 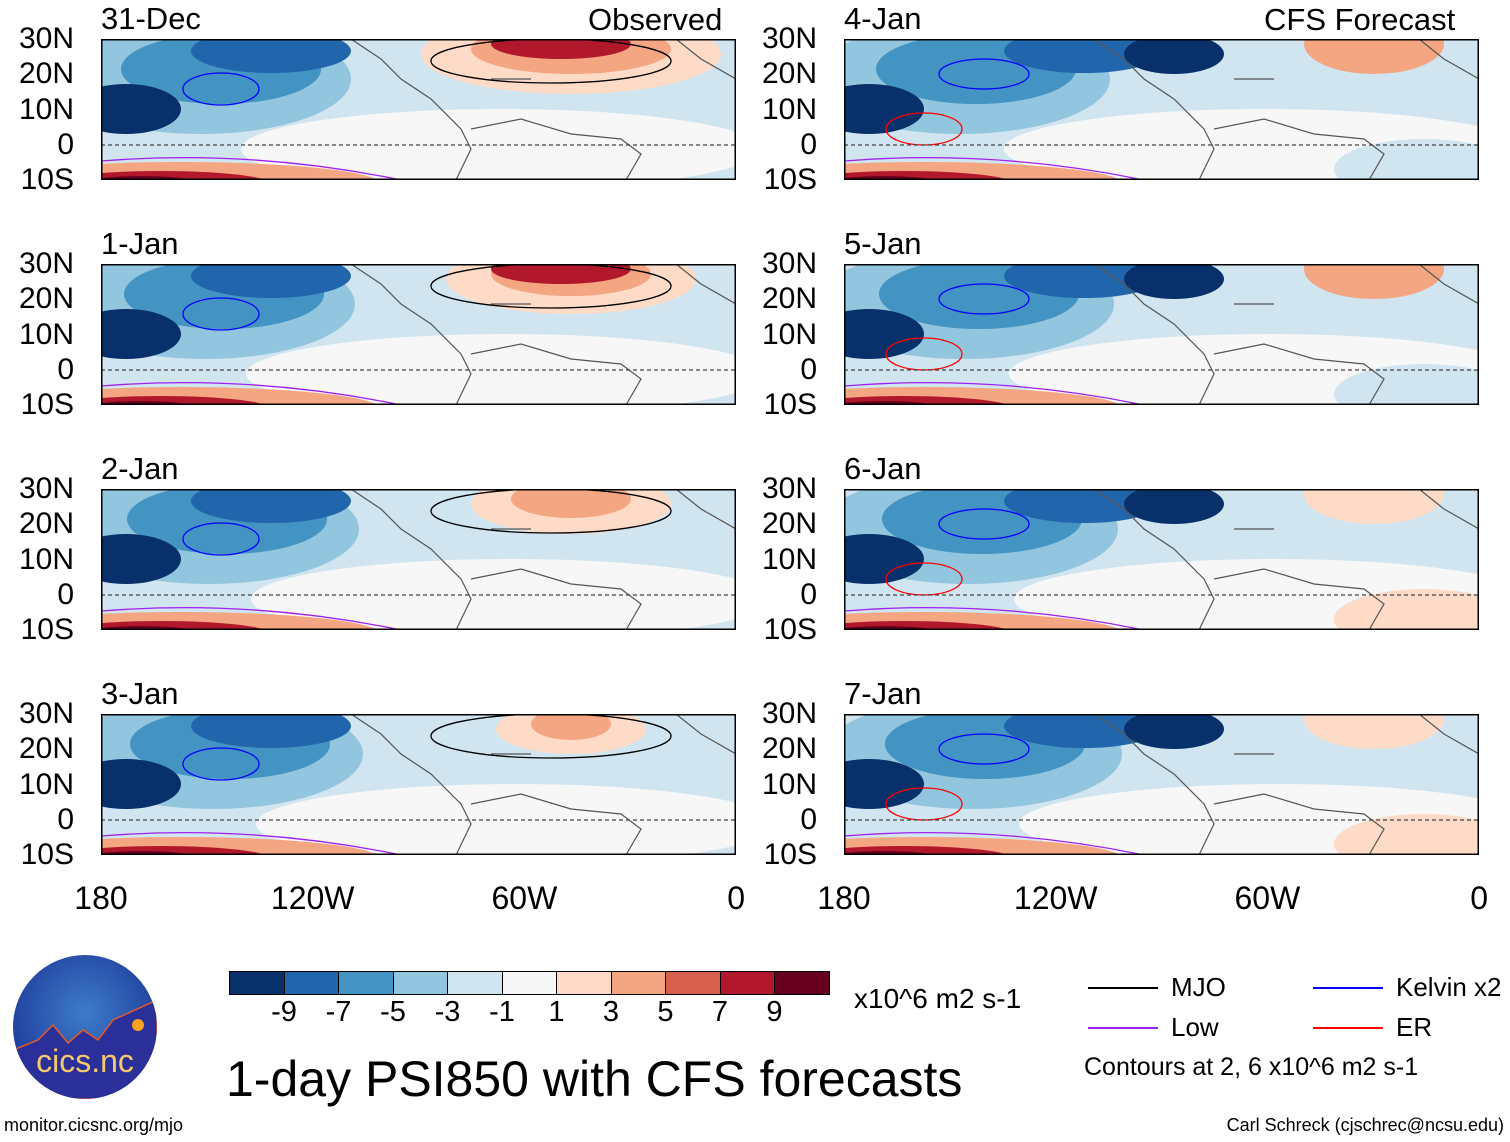 What do you see at coordinates (1449, 987) in the screenshot?
I see `legend-label: Kelvin x2` at bounding box center [1449, 987].